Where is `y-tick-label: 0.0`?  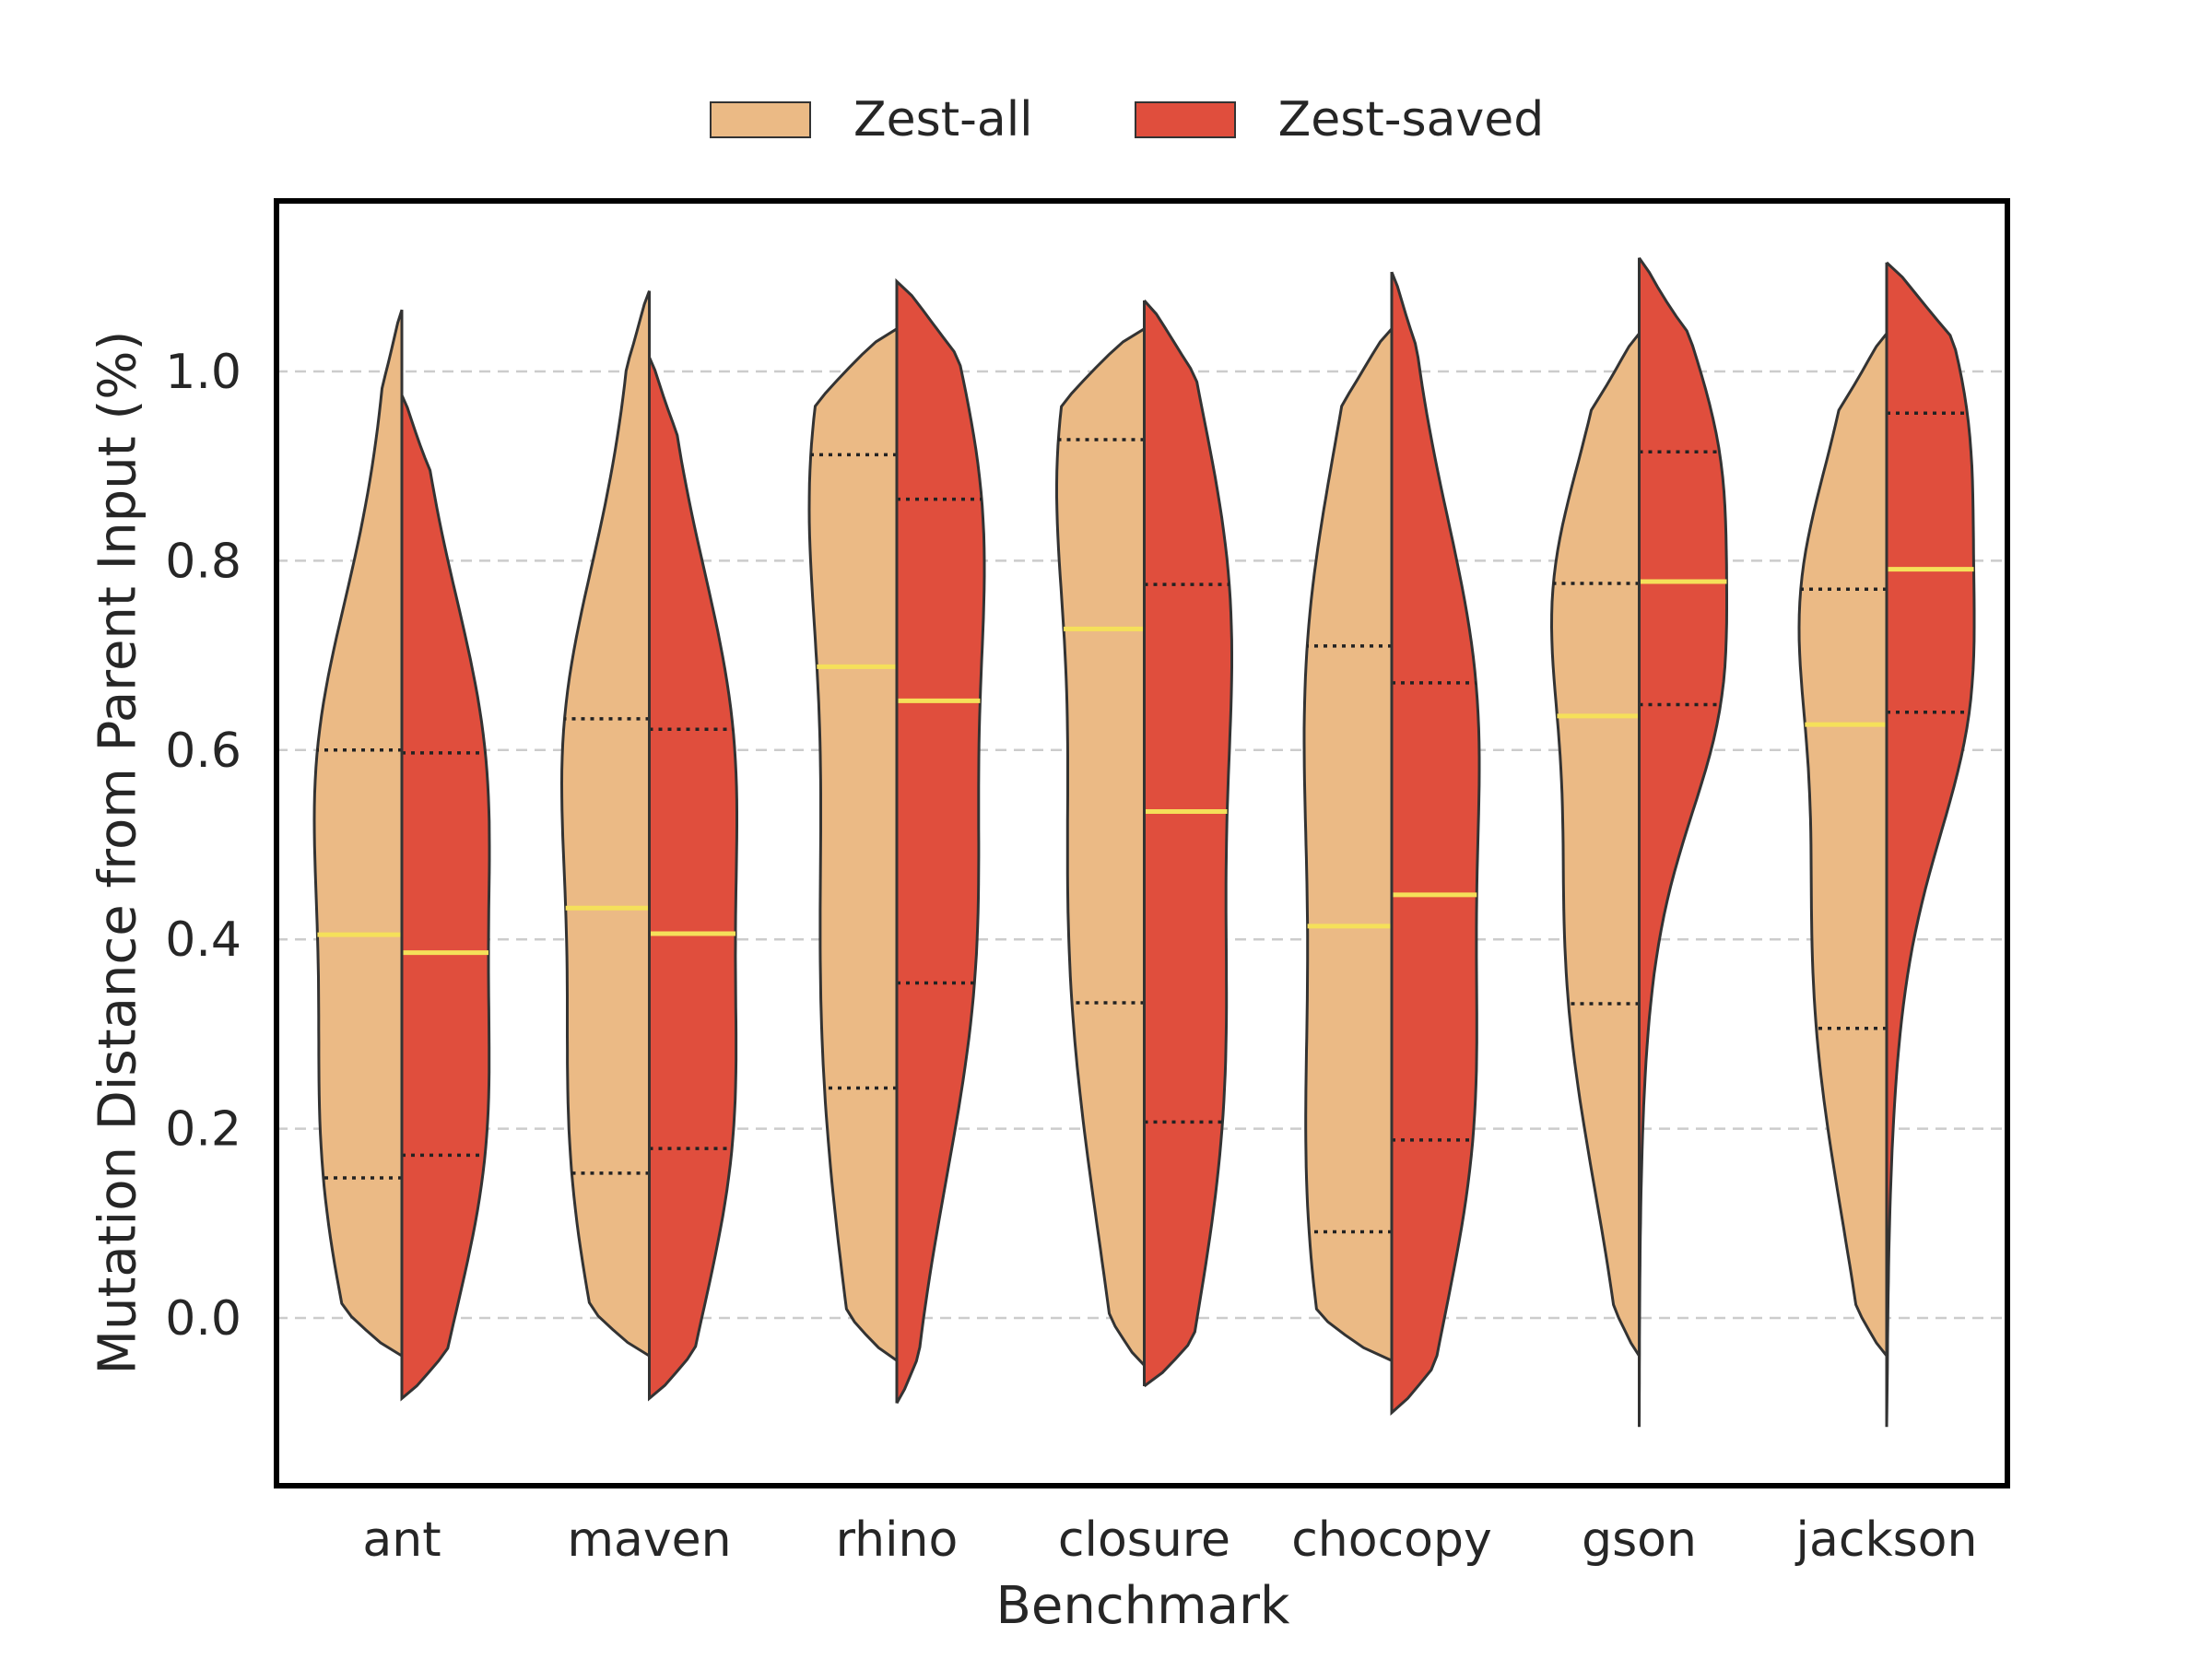 y-tick-label: 0.0 is located at coordinates (203, 1319).